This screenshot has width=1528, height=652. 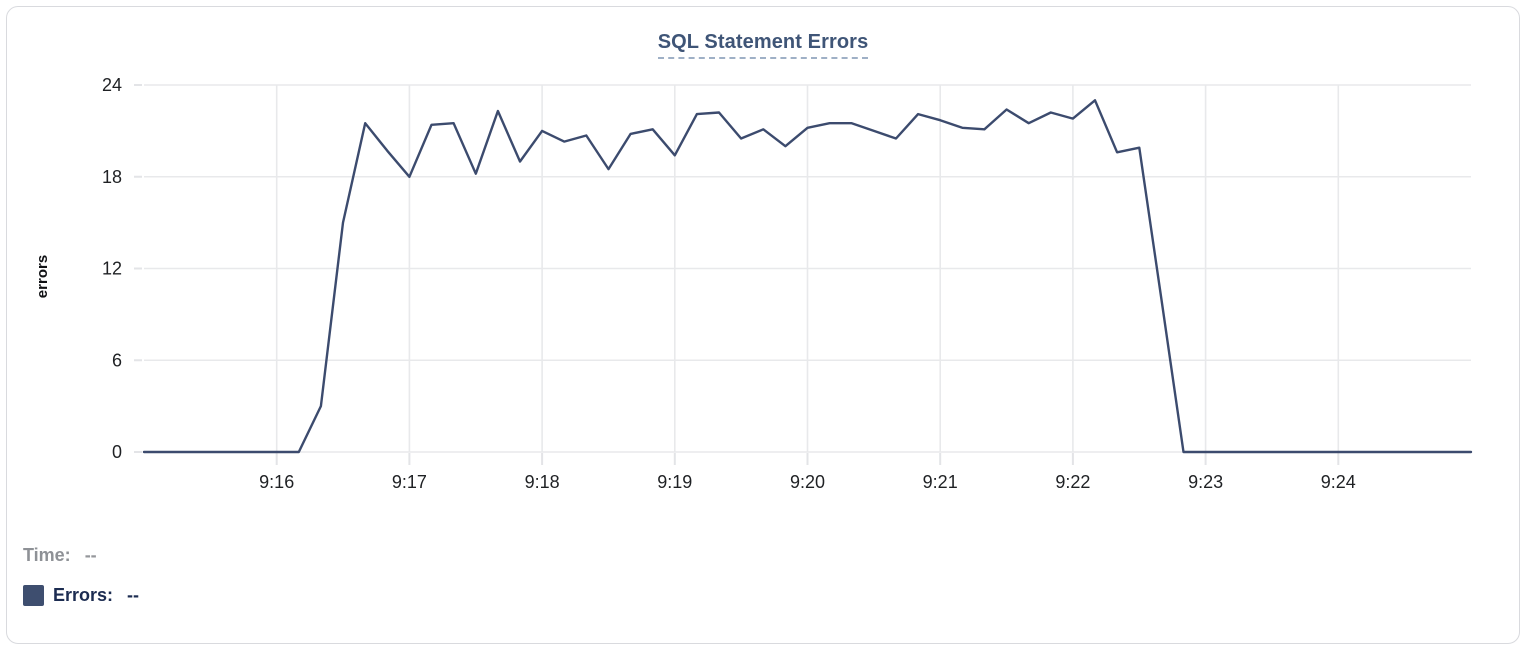 I want to click on legend-errors-row: Errors: --, so click(x=81, y=595).